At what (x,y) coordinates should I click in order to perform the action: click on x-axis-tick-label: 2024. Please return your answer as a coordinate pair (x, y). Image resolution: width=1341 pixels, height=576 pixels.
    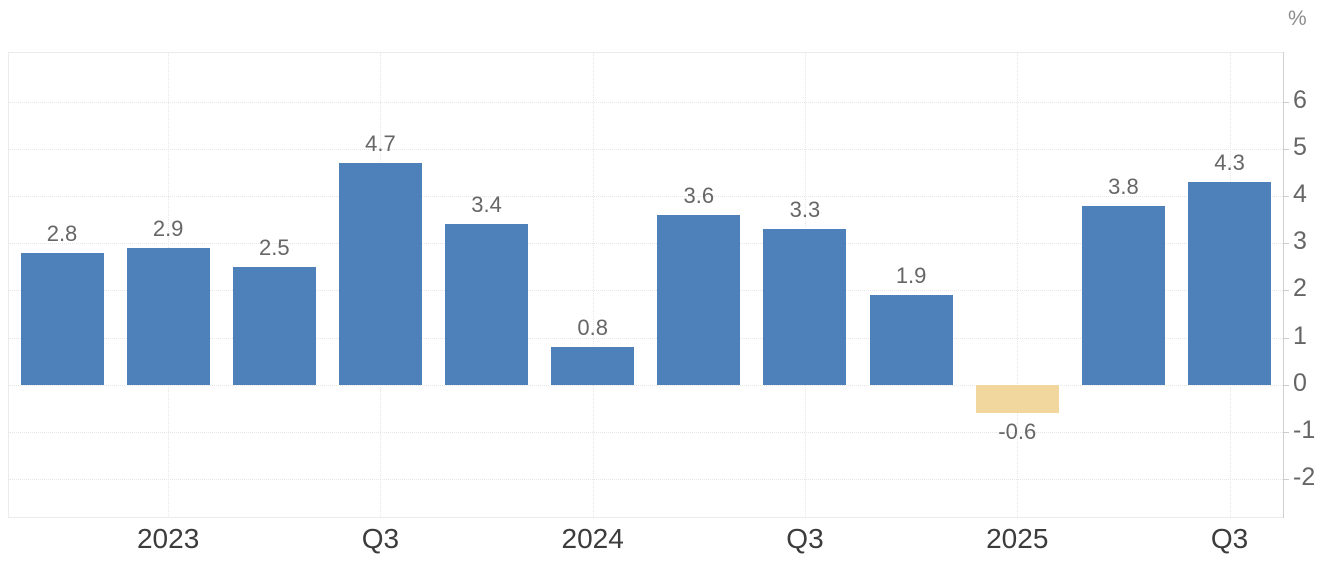
    Looking at the image, I should click on (592, 538).